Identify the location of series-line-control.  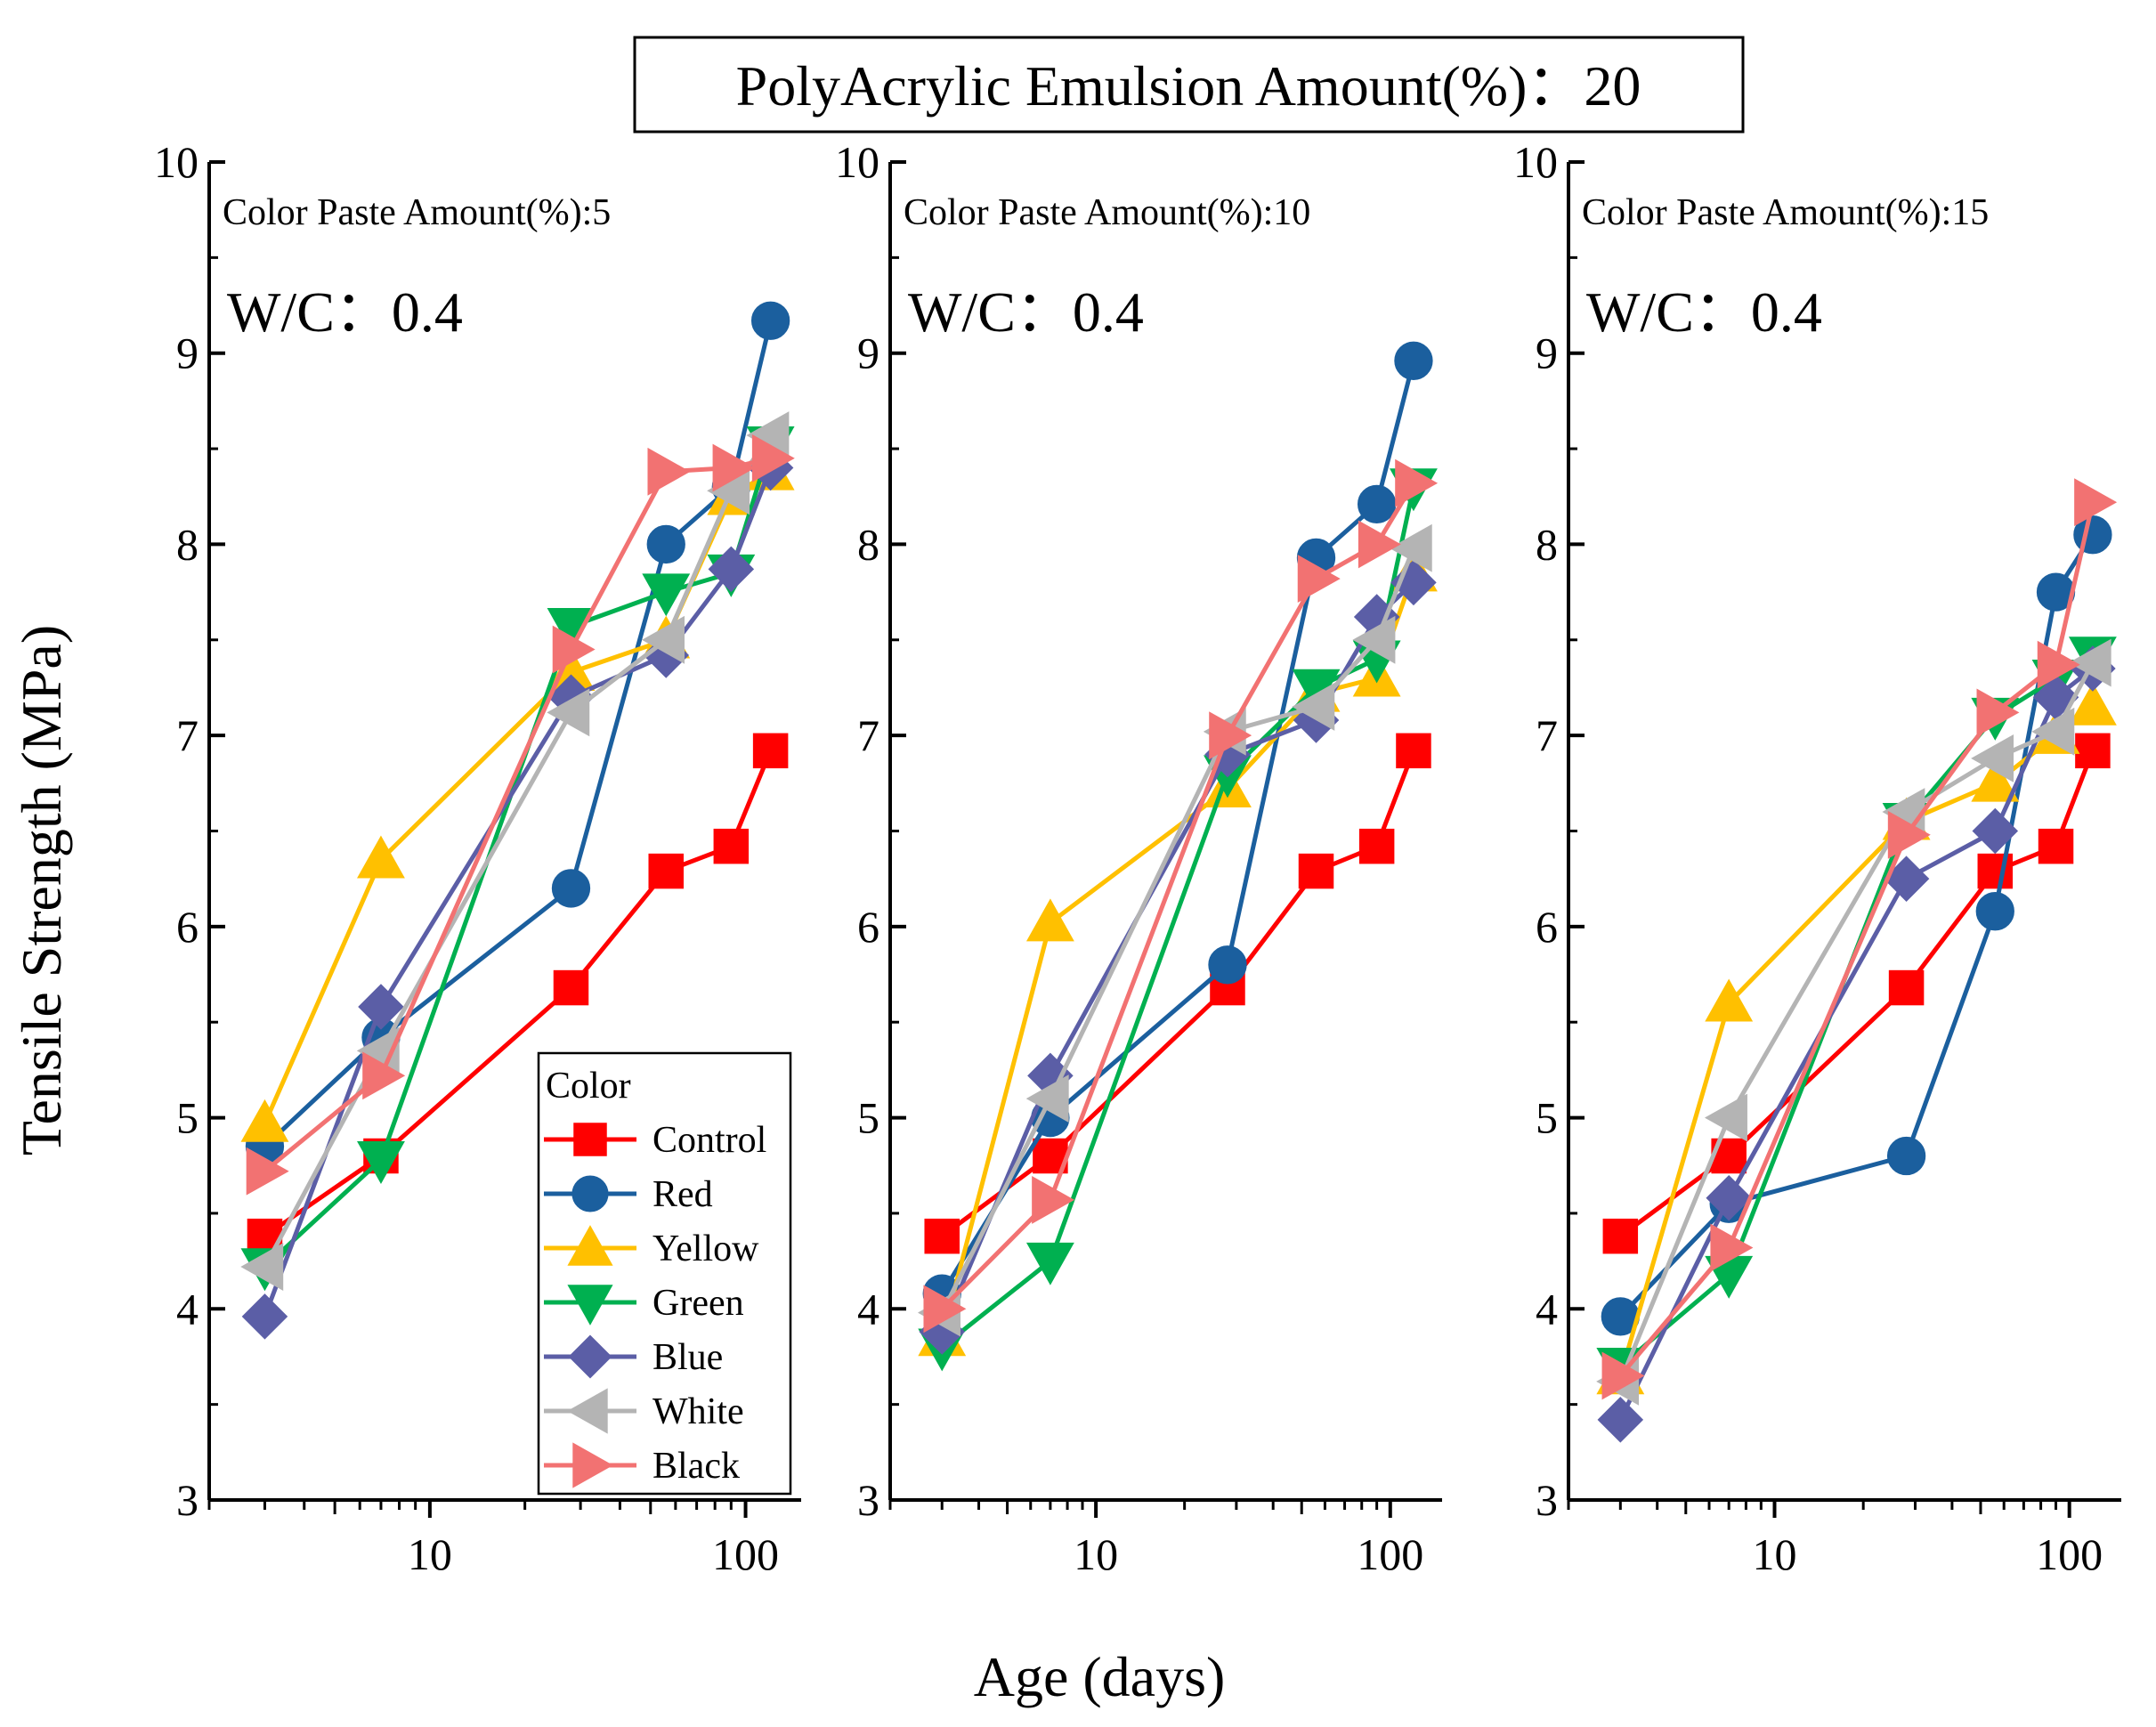
(1856, 994).